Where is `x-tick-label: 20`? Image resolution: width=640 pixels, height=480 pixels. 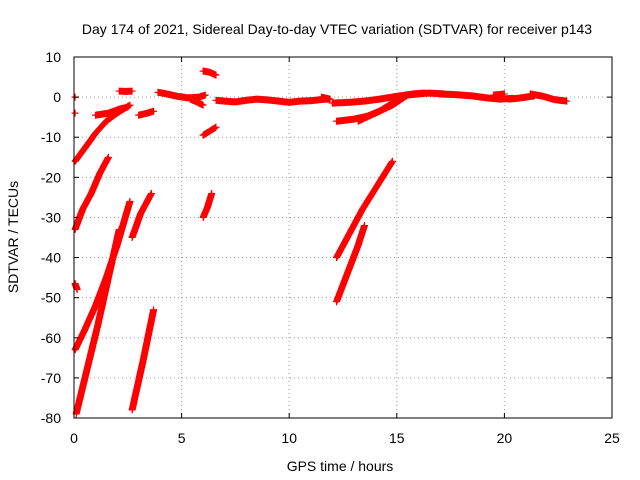
x-tick-label: 20 is located at coordinates (505, 438).